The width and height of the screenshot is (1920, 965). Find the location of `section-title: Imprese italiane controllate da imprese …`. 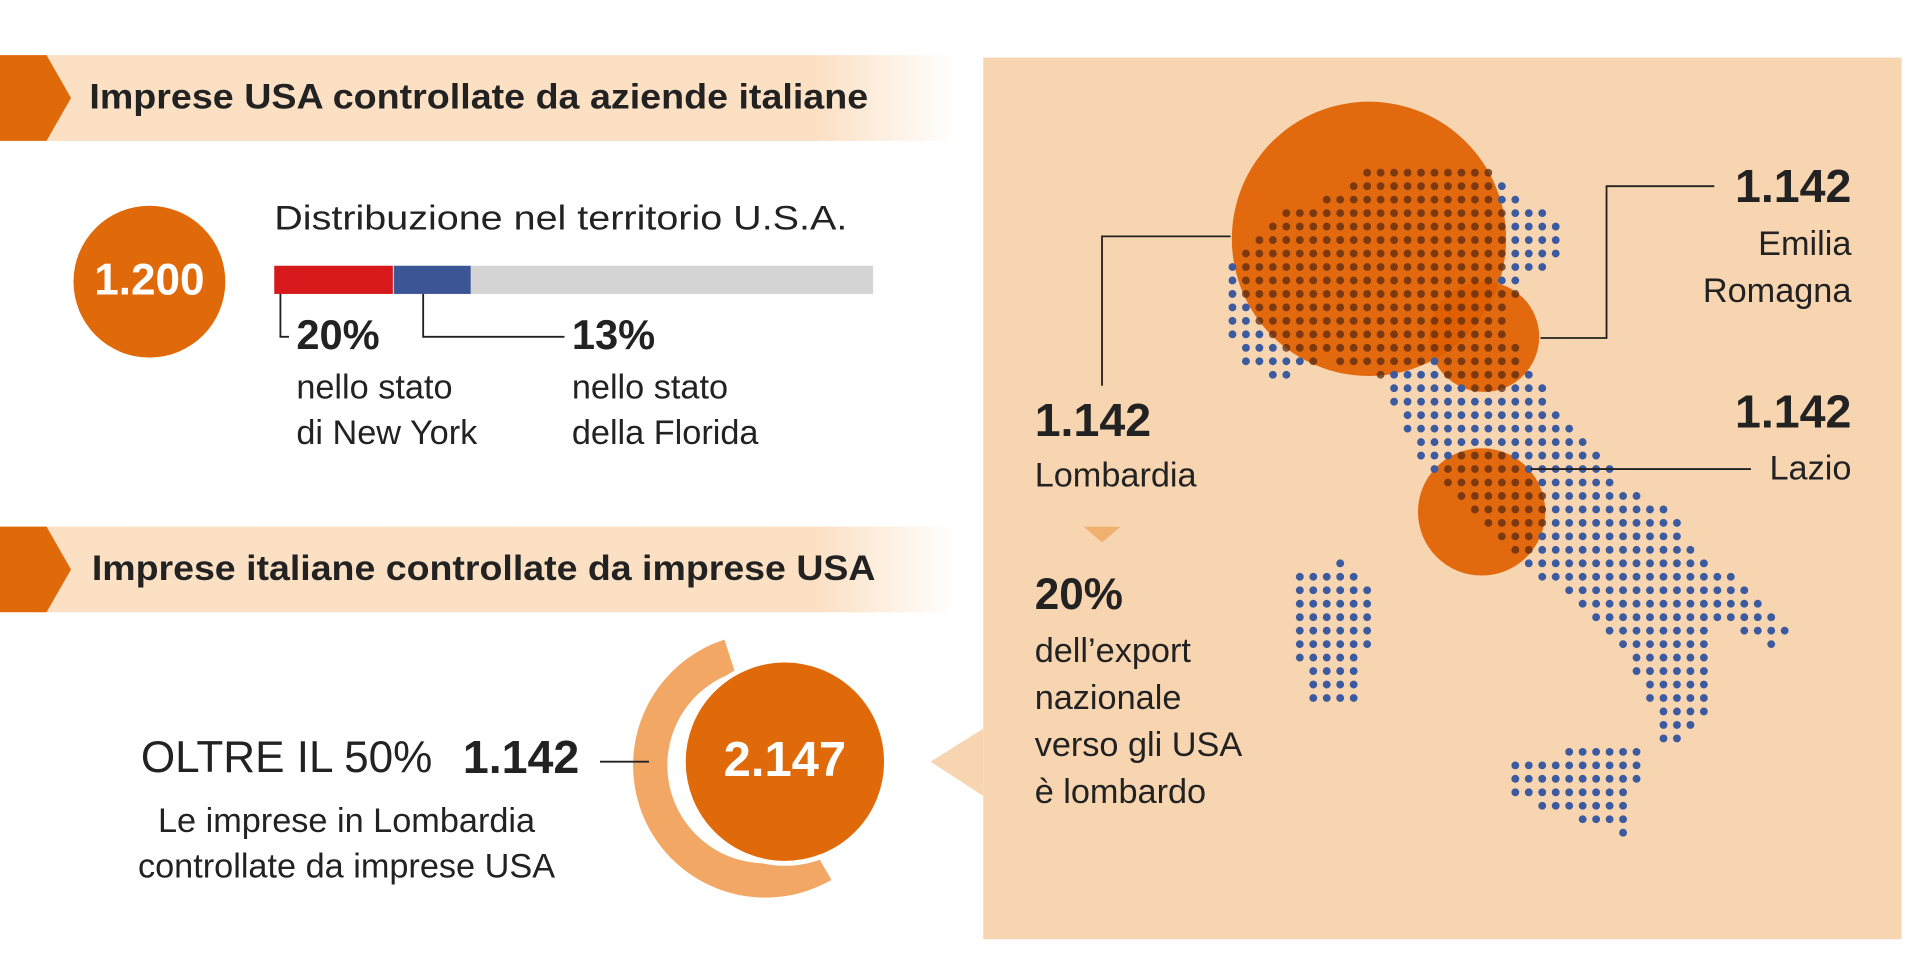

section-title: Imprese italiane controllate da imprese … is located at coordinates (484, 568).